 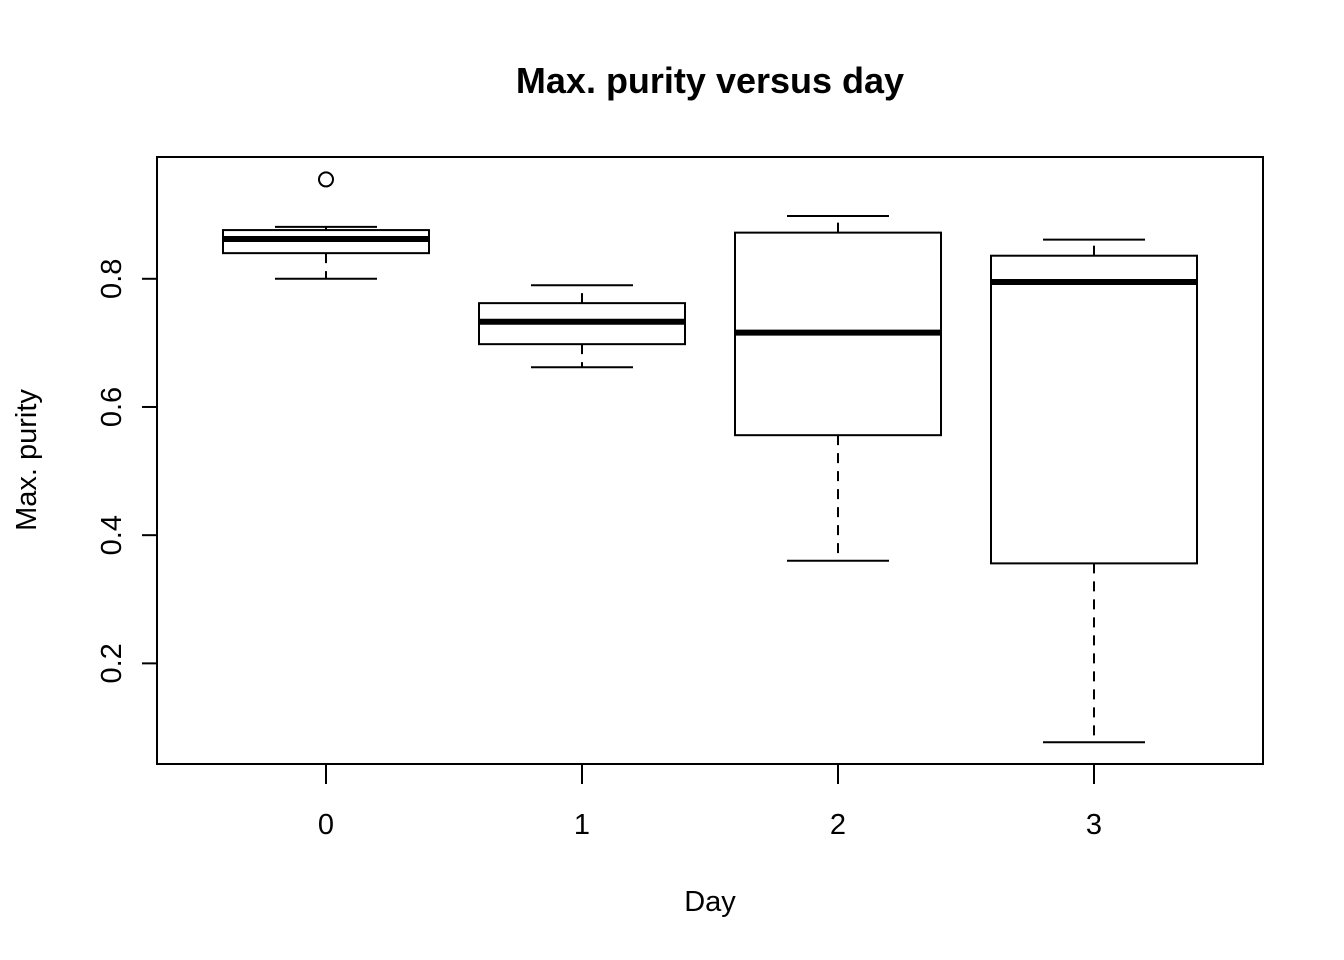 I want to click on y-axis-label: Max. purity, so click(x=27, y=460).